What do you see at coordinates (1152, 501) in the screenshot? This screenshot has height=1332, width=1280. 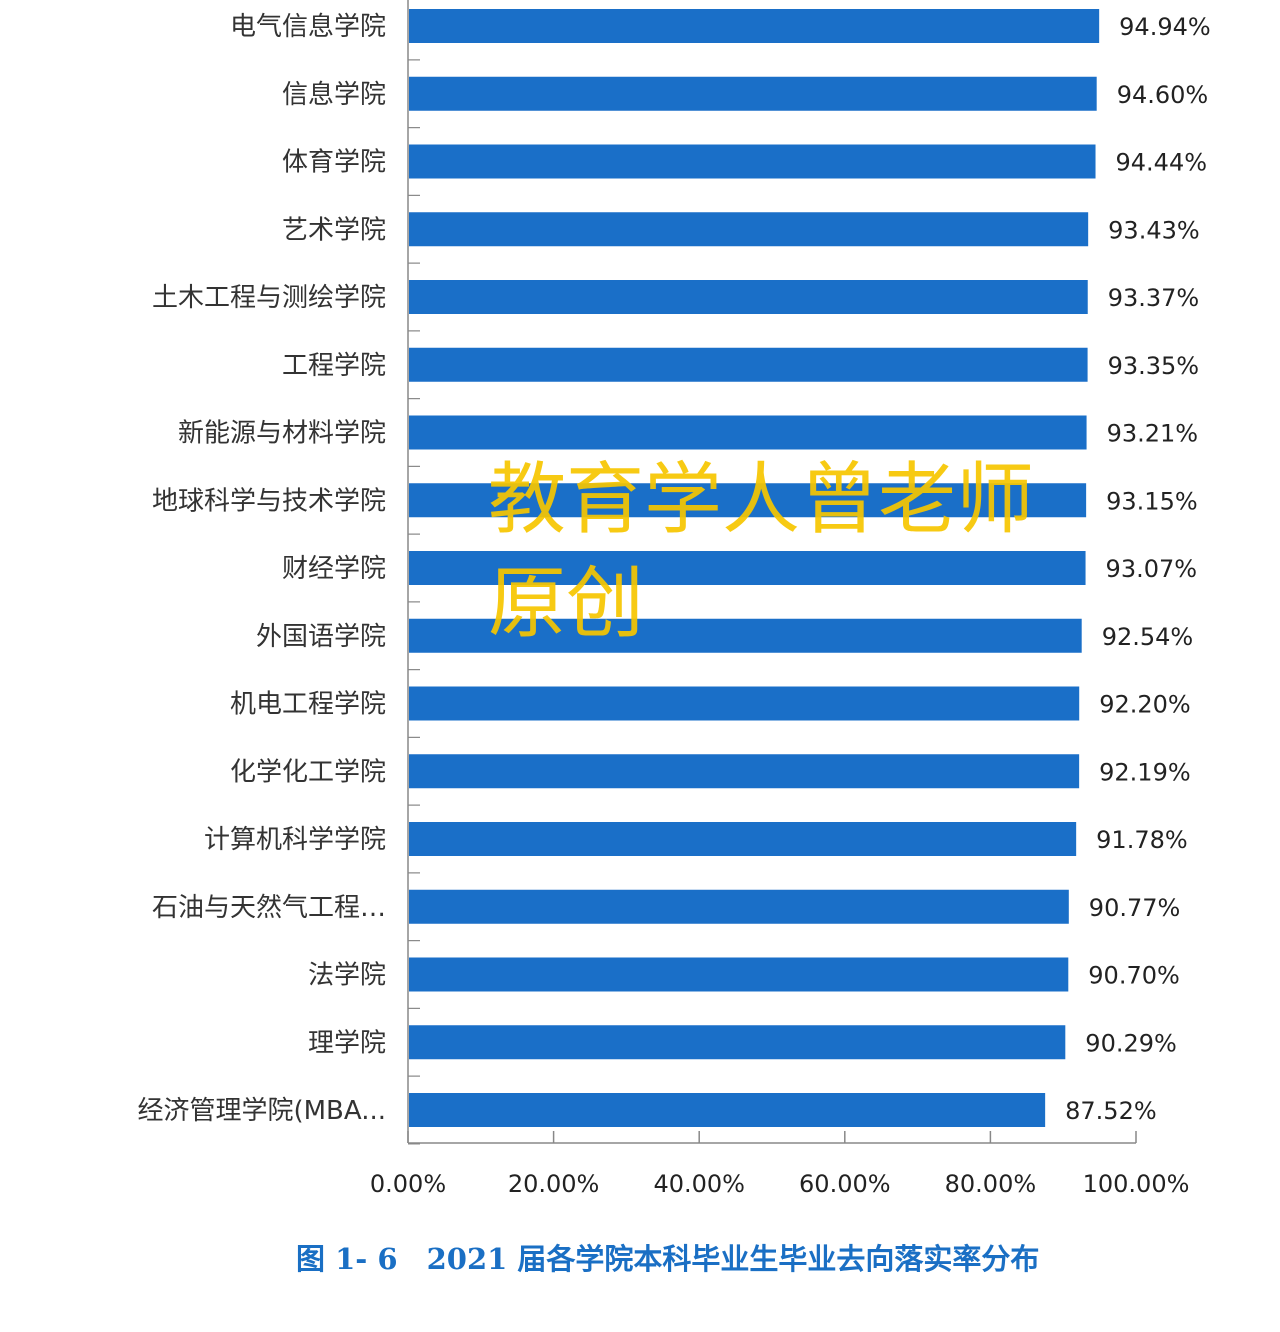 I see `data-label: 93.15%` at bounding box center [1152, 501].